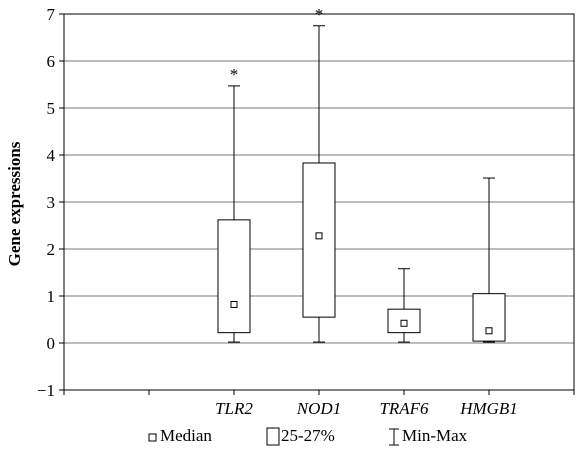  What do you see at coordinates (186, 435) in the screenshot?
I see `legend-label-median: Median` at bounding box center [186, 435].